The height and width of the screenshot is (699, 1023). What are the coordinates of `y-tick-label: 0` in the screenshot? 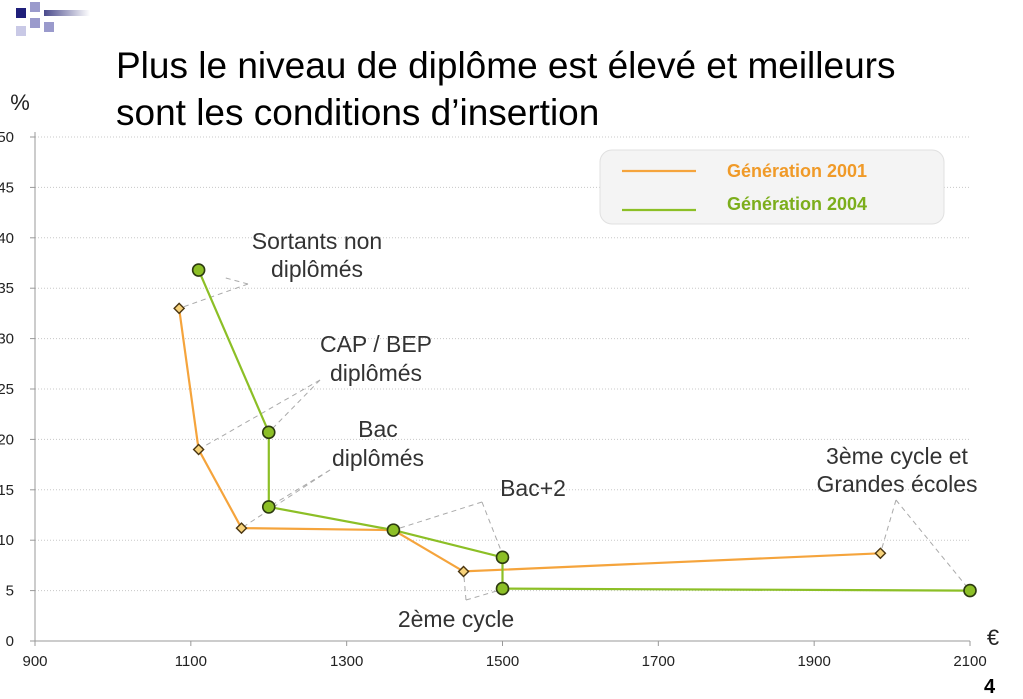 It's located at (10, 641).